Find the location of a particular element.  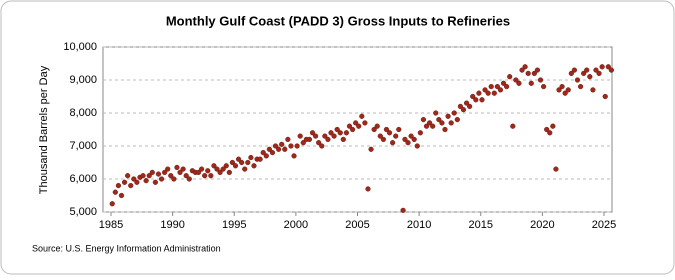

x-tick-label: 2010 is located at coordinates (419, 225).